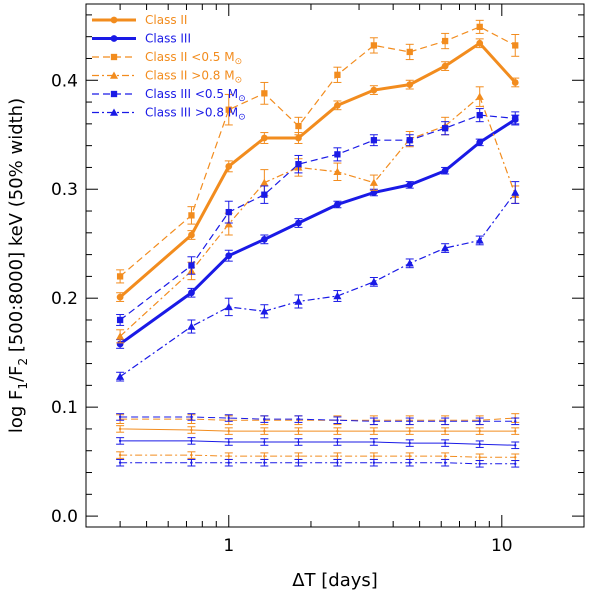 The width and height of the screenshot is (600, 592). I want to click on legend-label: Class III, so click(168, 39).